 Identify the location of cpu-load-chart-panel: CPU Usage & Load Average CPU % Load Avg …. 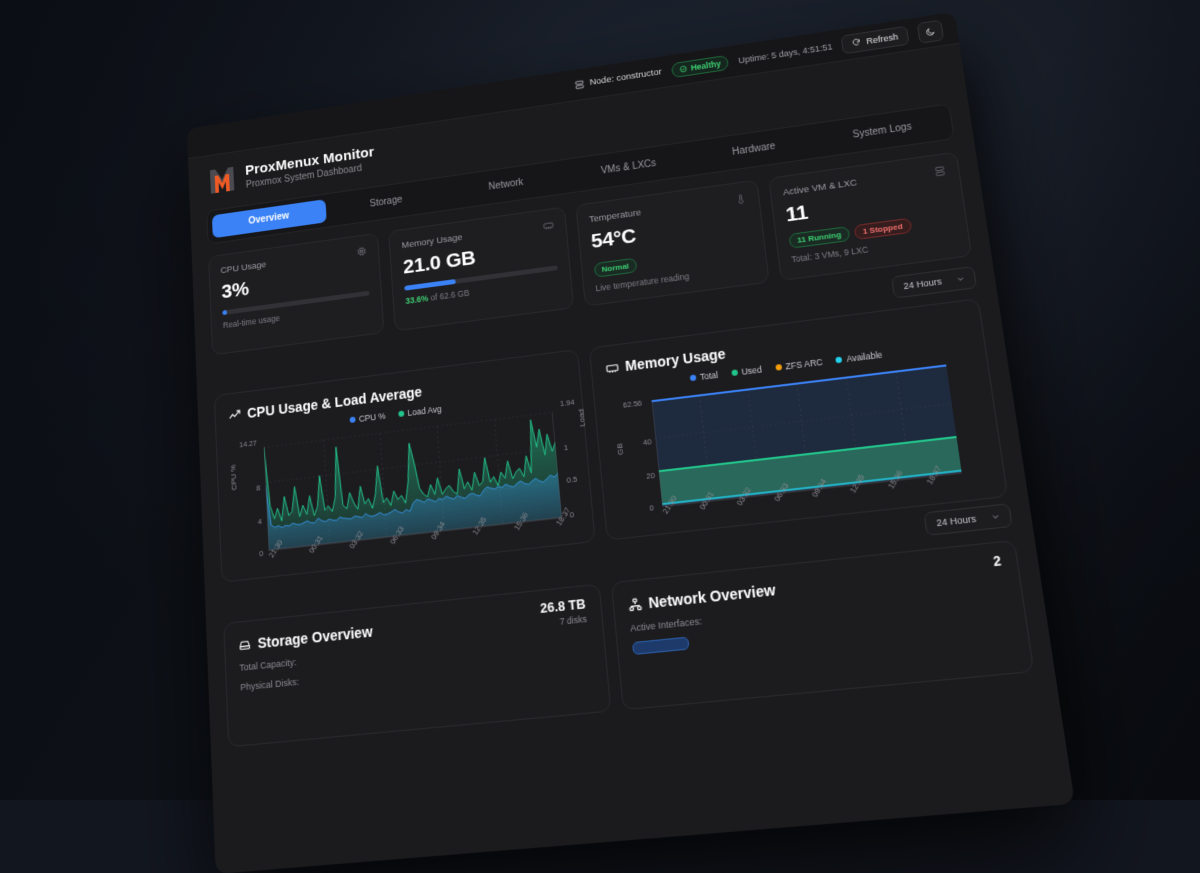
(404, 466).